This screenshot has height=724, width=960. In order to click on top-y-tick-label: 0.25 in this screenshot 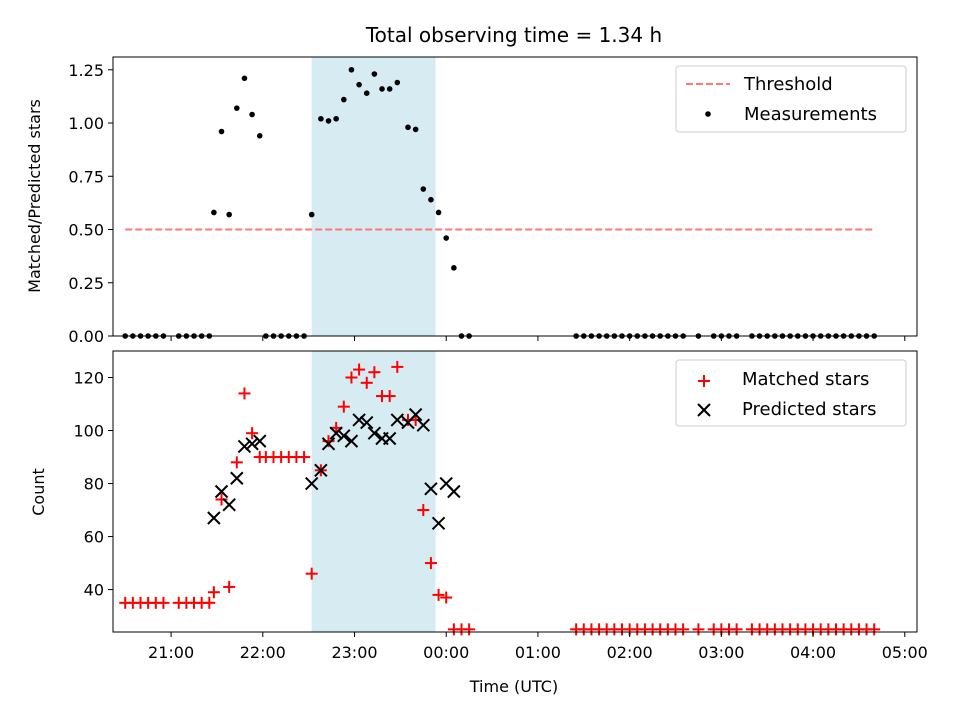, I will do `click(86, 283)`.